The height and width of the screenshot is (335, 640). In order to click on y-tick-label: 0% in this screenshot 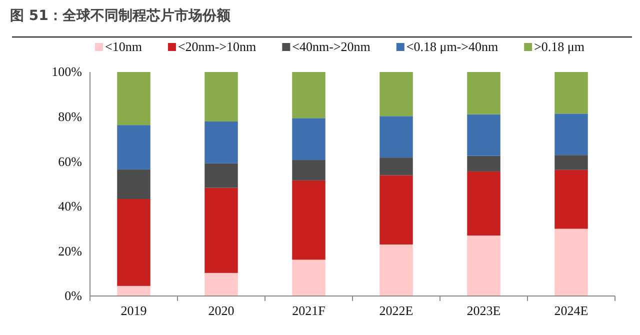, I will do `click(73, 296)`.